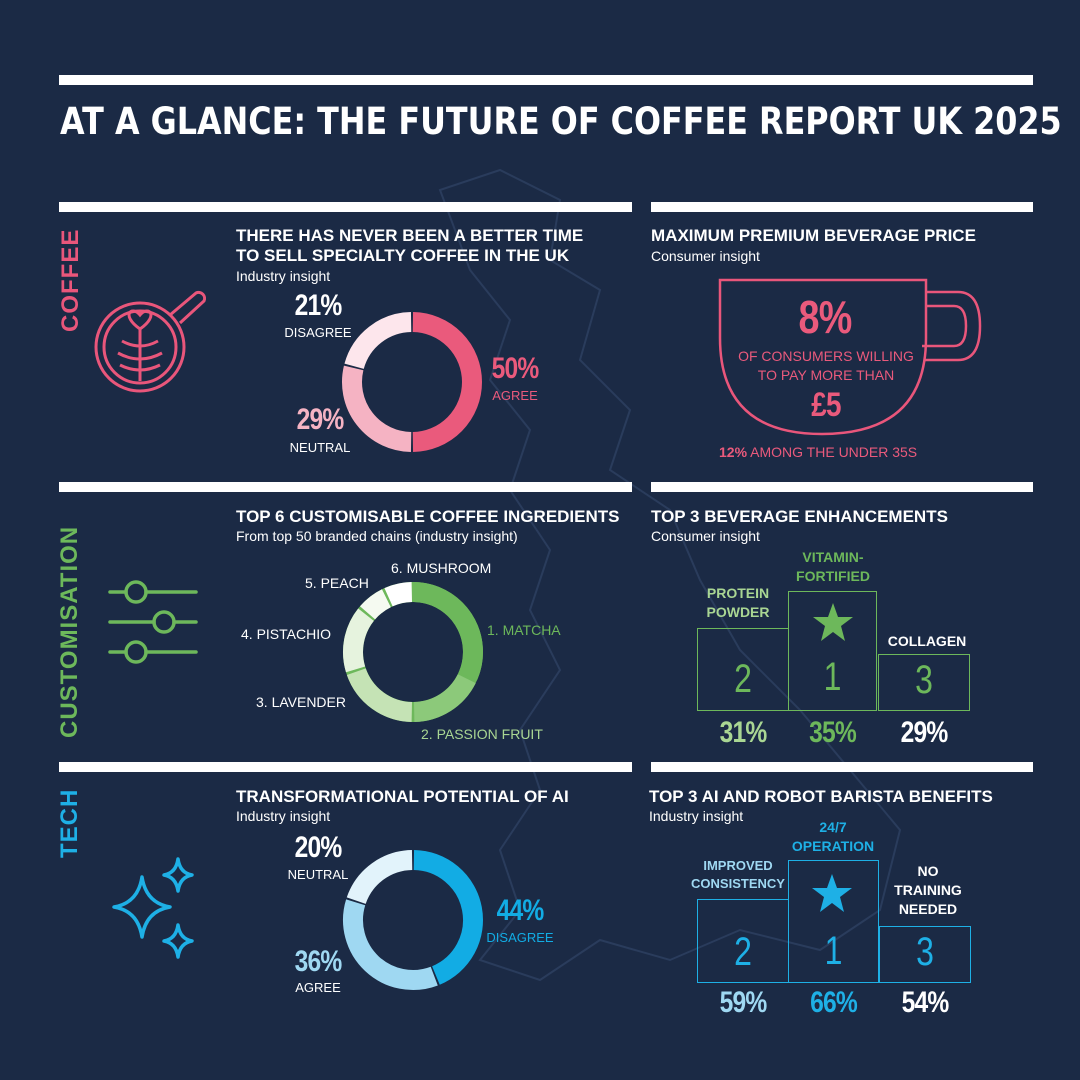  Describe the element at coordinates (301, 702) in the screenshot. I see `ingredient-3: 3. LAVENDER` at that location.